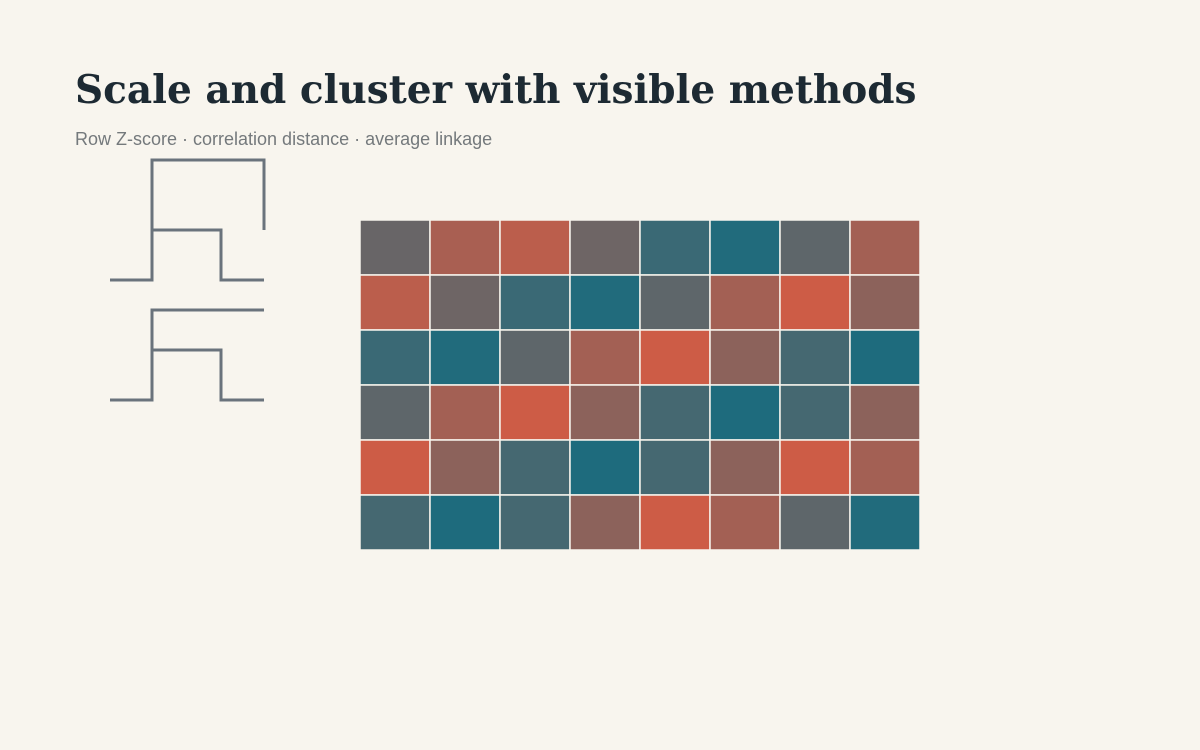 The height and width of the screenshot is (750, 1200). I want to click on chart-title: Scale and cluster with visible methods, so click(496, 90).